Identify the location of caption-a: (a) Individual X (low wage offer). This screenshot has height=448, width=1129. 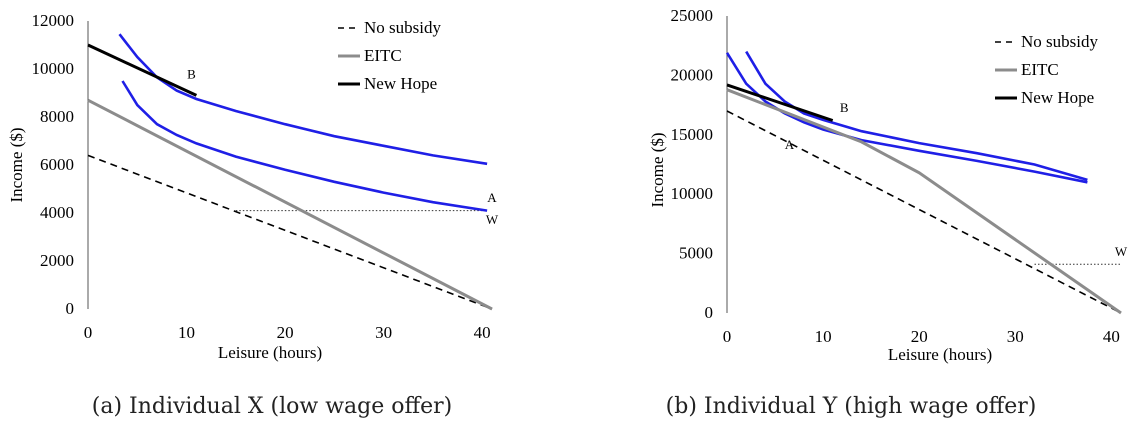
(272, 406).